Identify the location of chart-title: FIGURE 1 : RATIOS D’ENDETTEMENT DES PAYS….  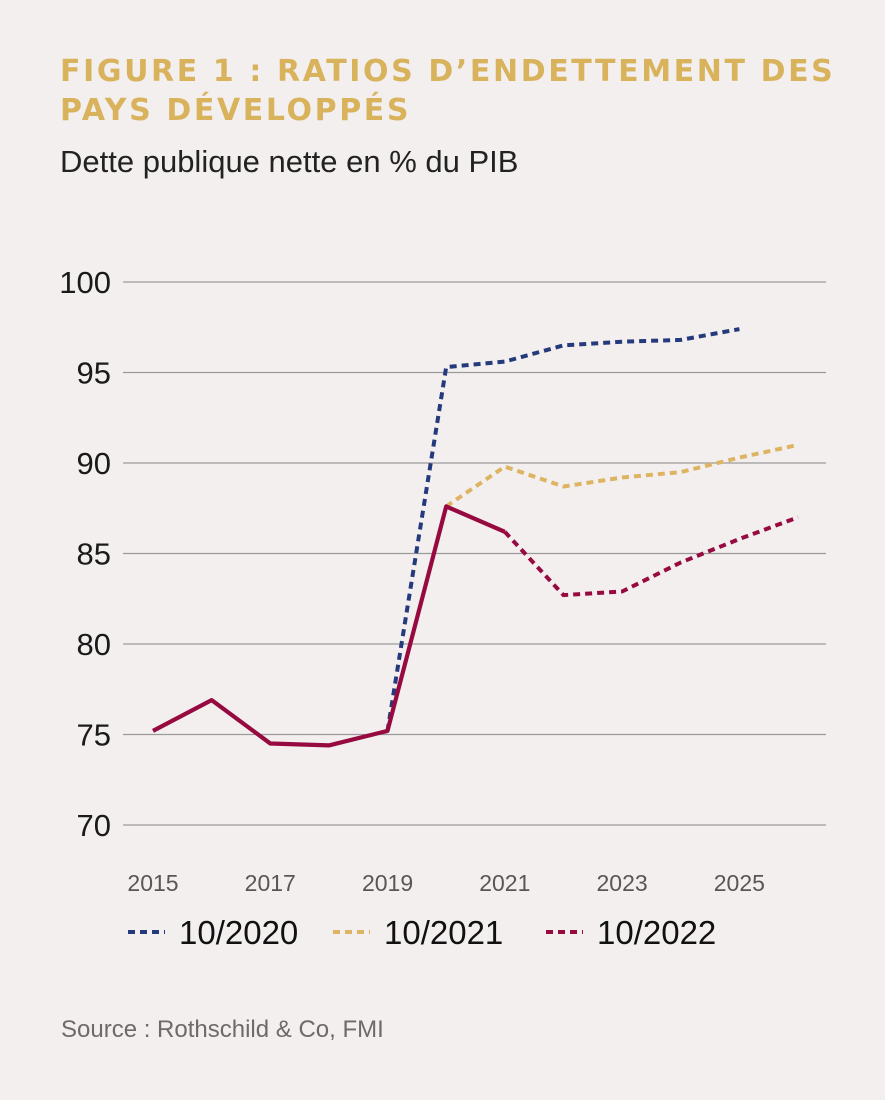
(448, 91).